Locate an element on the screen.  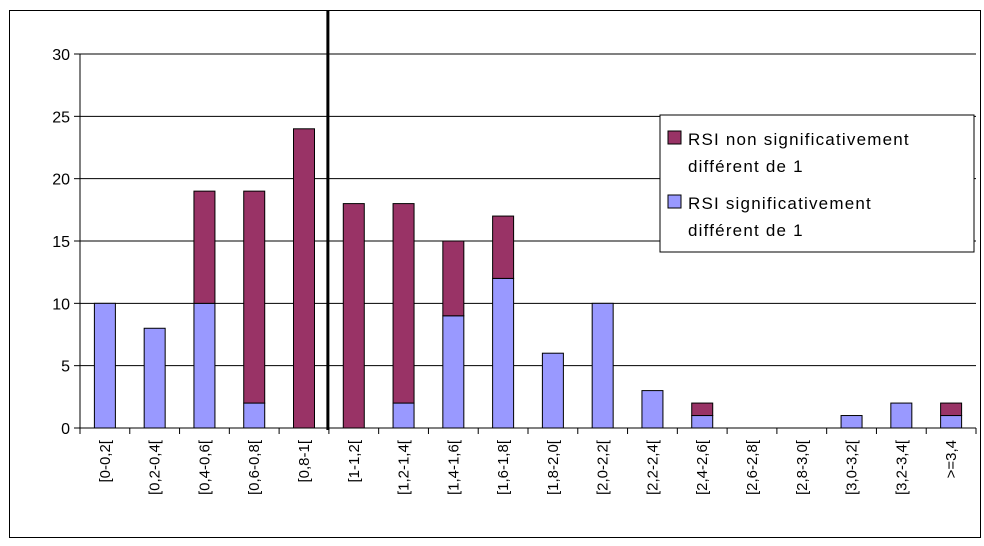
x-tick-label: [1,8-2,0[ is located at coordinates (553, 467).